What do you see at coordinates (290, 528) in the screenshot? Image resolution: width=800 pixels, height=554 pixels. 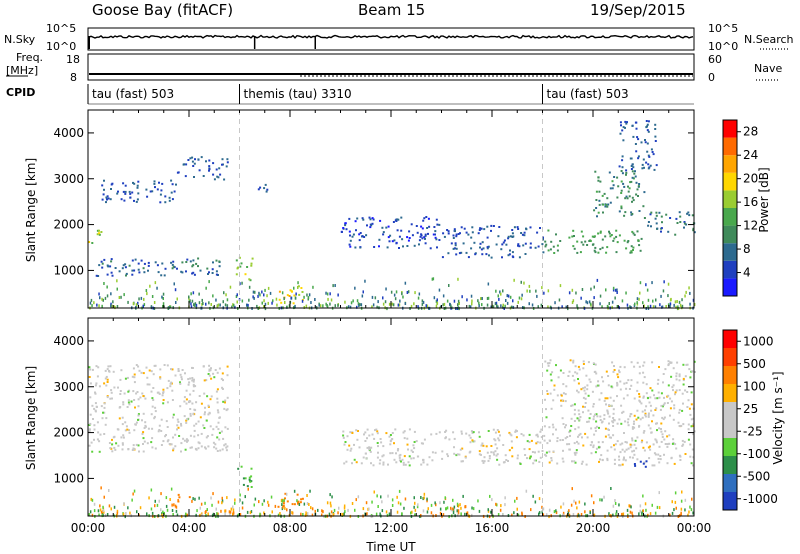 I see `x-tick-label: 08:00` at bounding box center [290, 528].